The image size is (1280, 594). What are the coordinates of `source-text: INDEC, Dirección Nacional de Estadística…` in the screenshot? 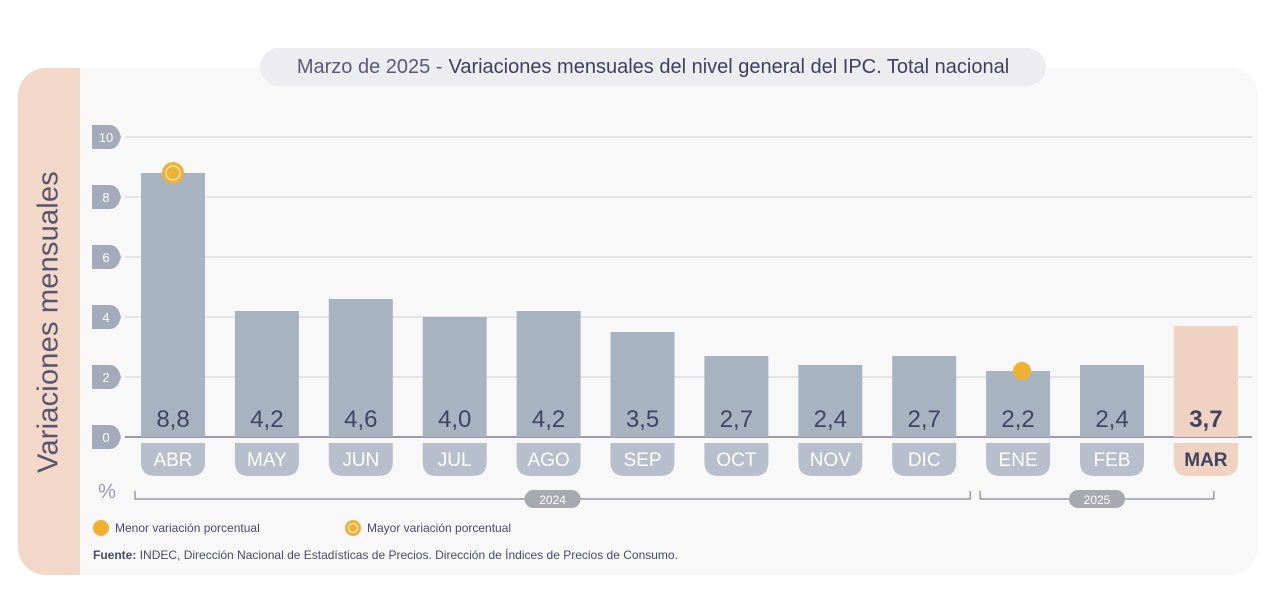 It's located at (408, 555).